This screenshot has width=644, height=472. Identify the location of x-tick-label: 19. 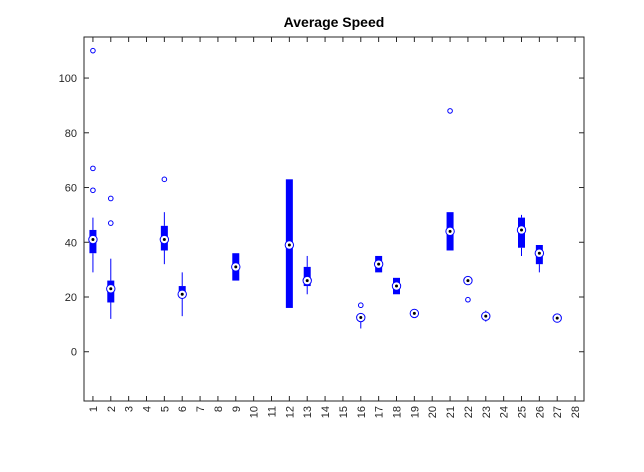
(415, 412).